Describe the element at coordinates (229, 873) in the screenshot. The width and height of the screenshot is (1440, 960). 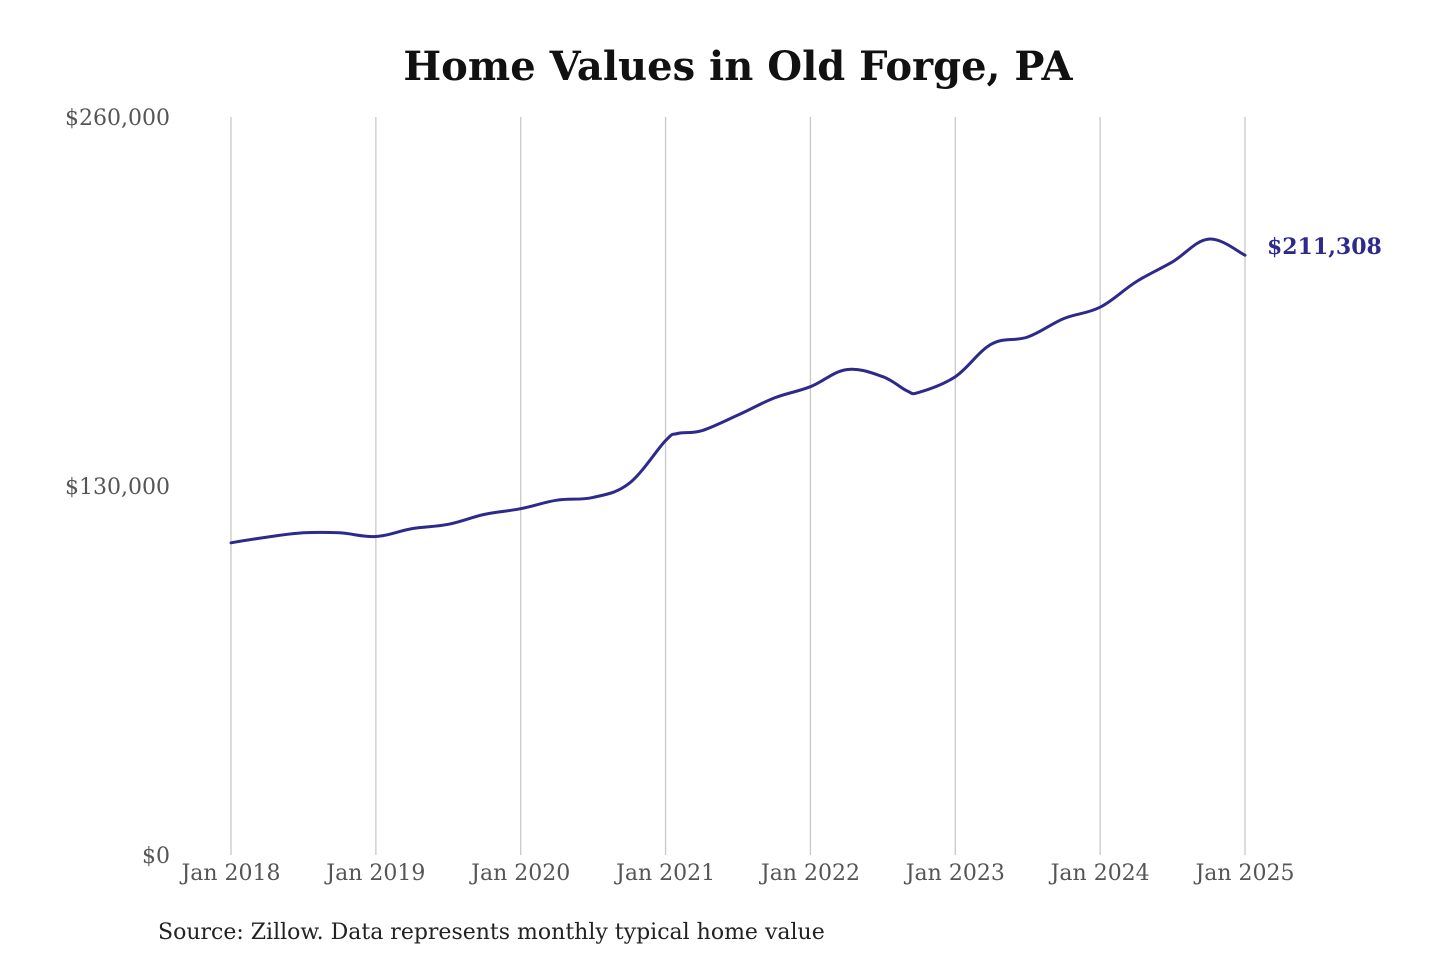
I see `x-tick-label: Jan 2018` at that location.